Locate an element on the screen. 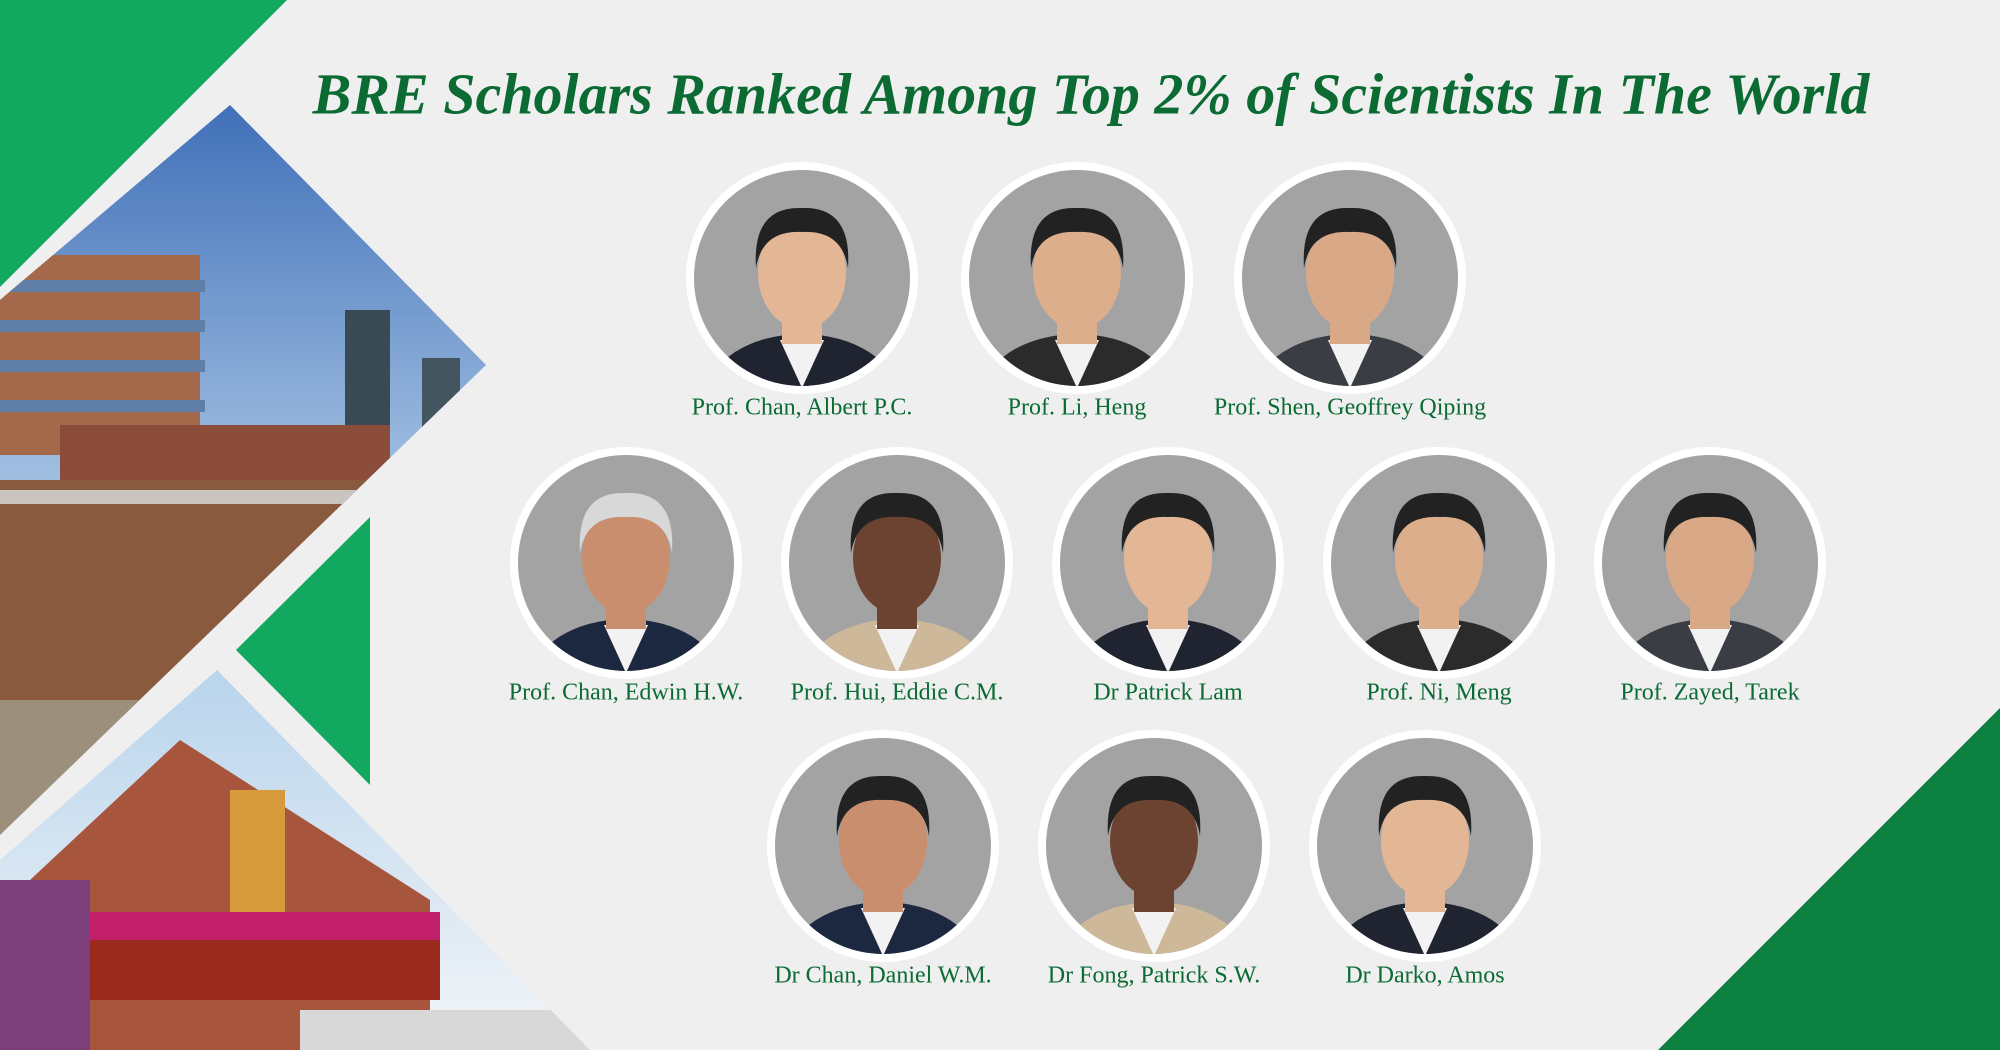 Image resolution: width=2000 pixels, height=1050 pixels. scholar-name: Prof. Zayed, Tarek is located at coordinates (1709, 693).